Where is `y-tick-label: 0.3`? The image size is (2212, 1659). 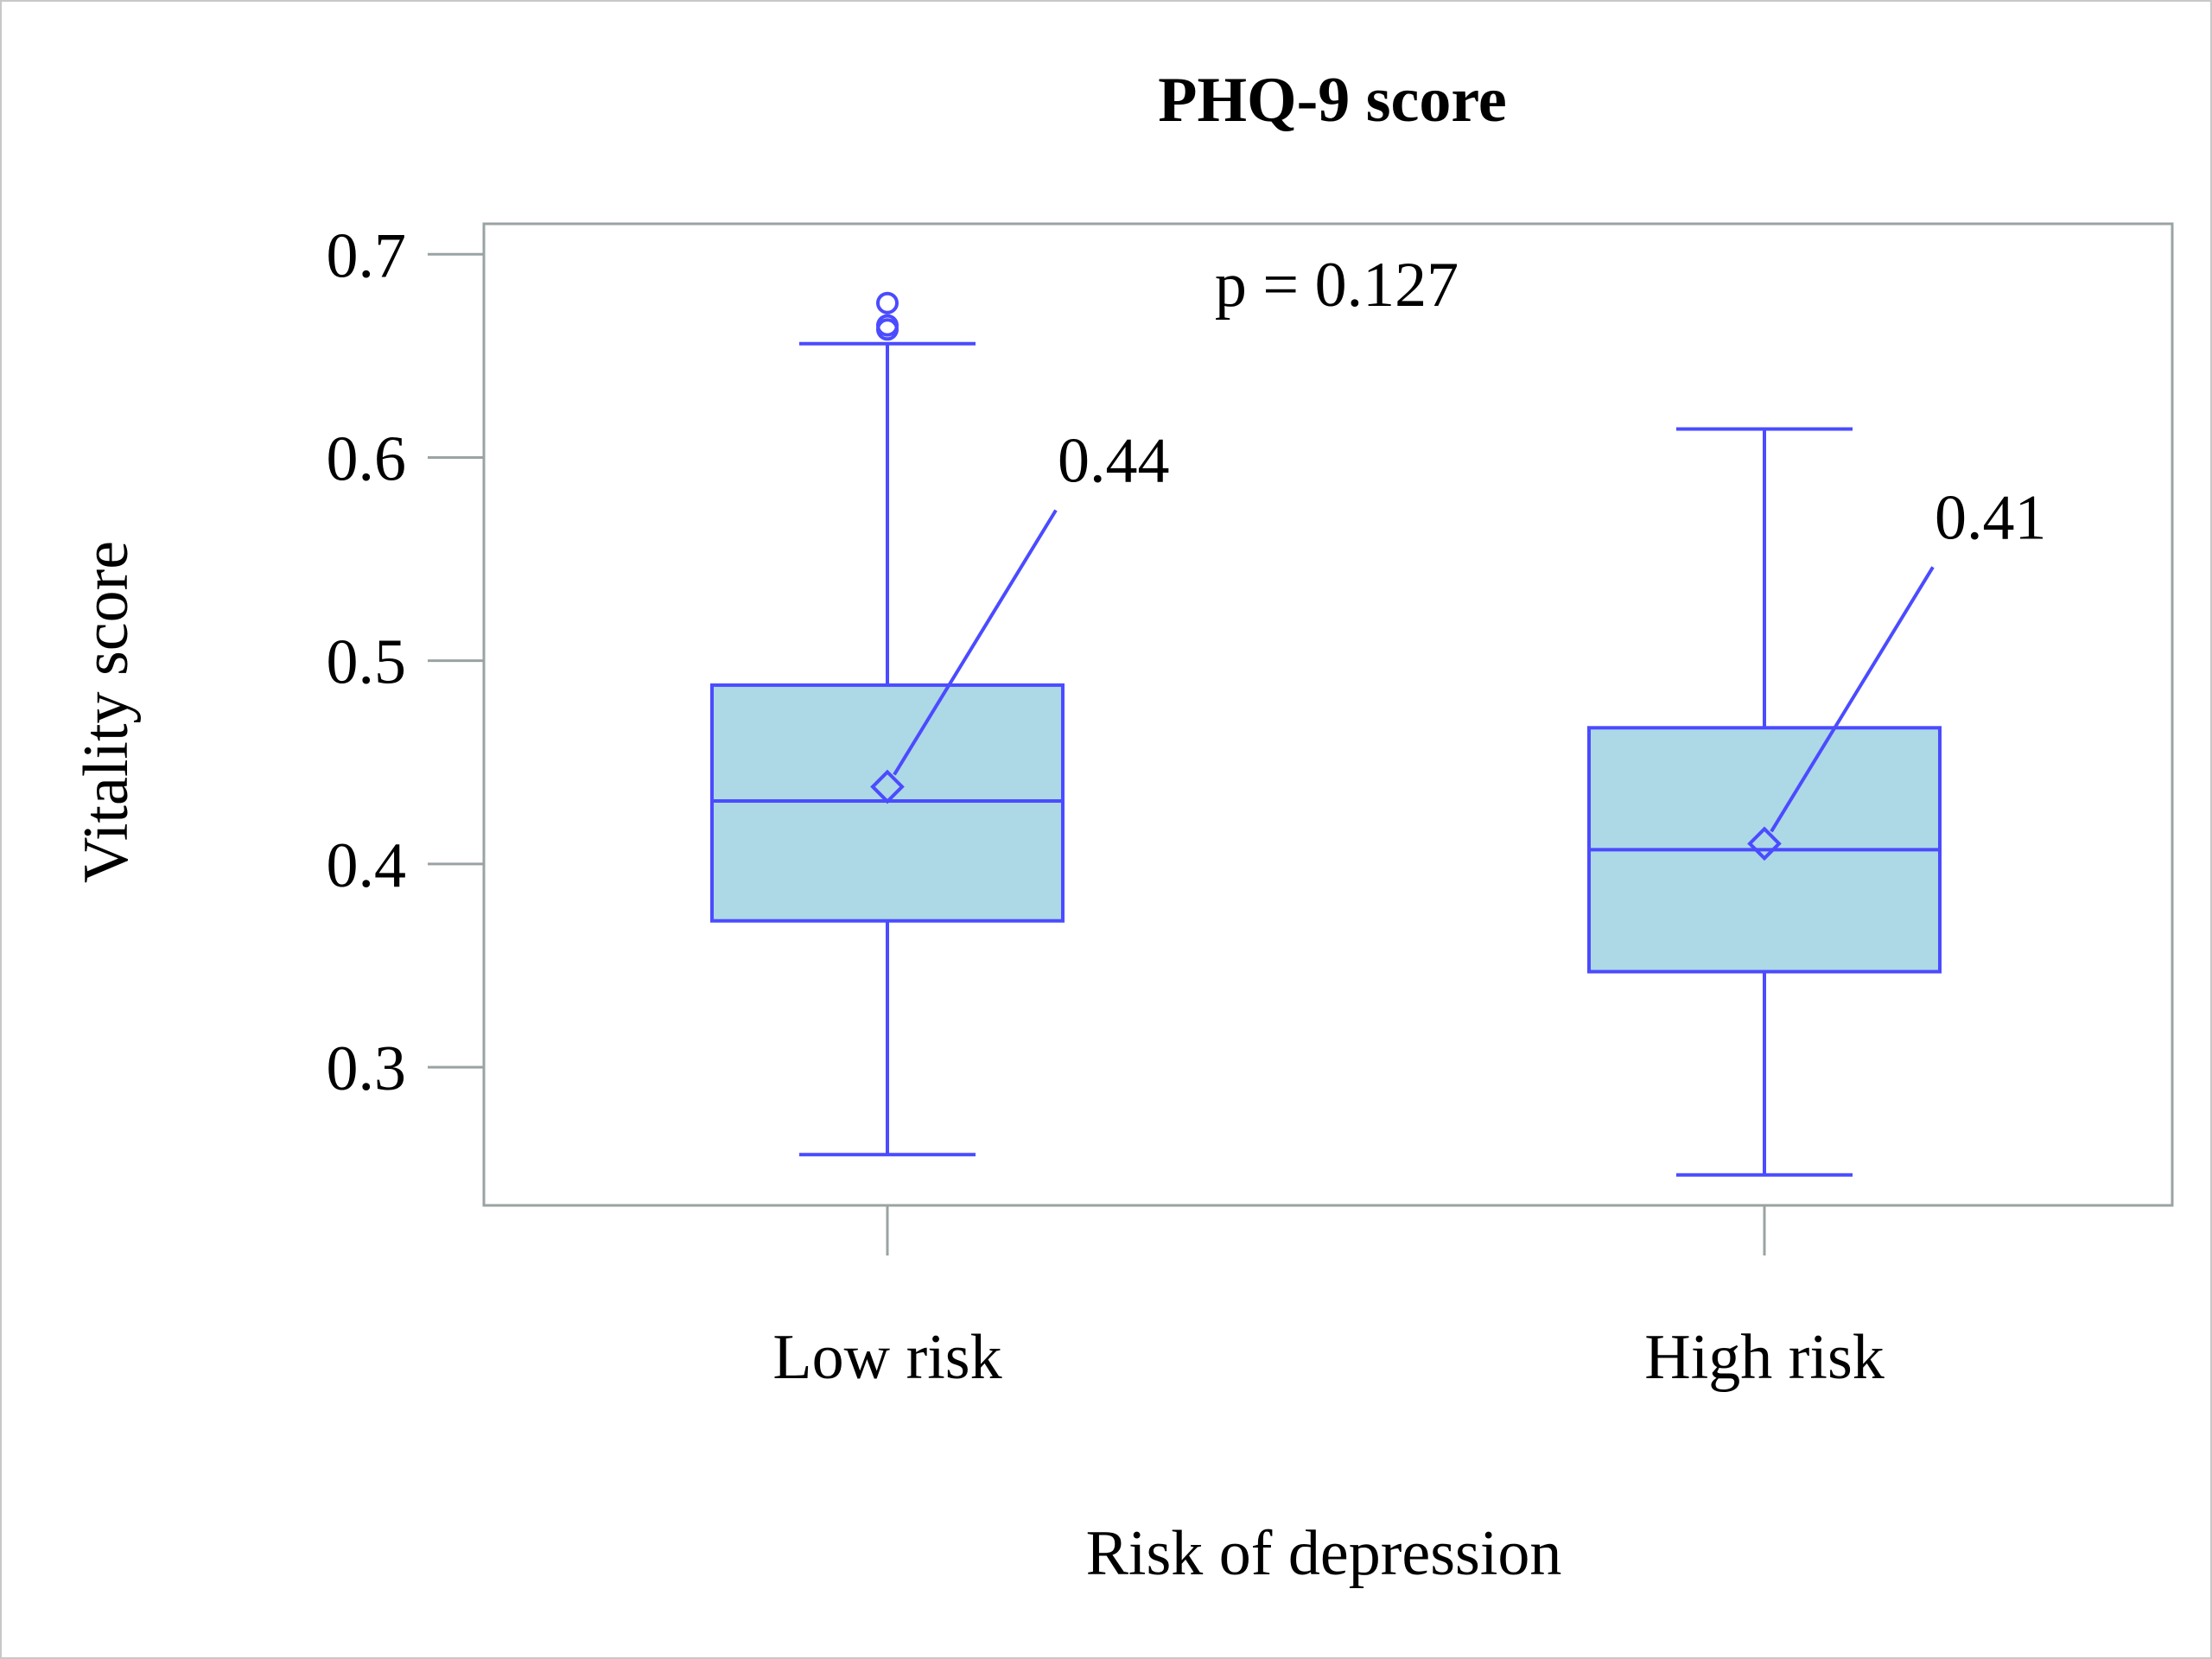 y-tick-label: 0.3 is located at coordinates (367, 1068).